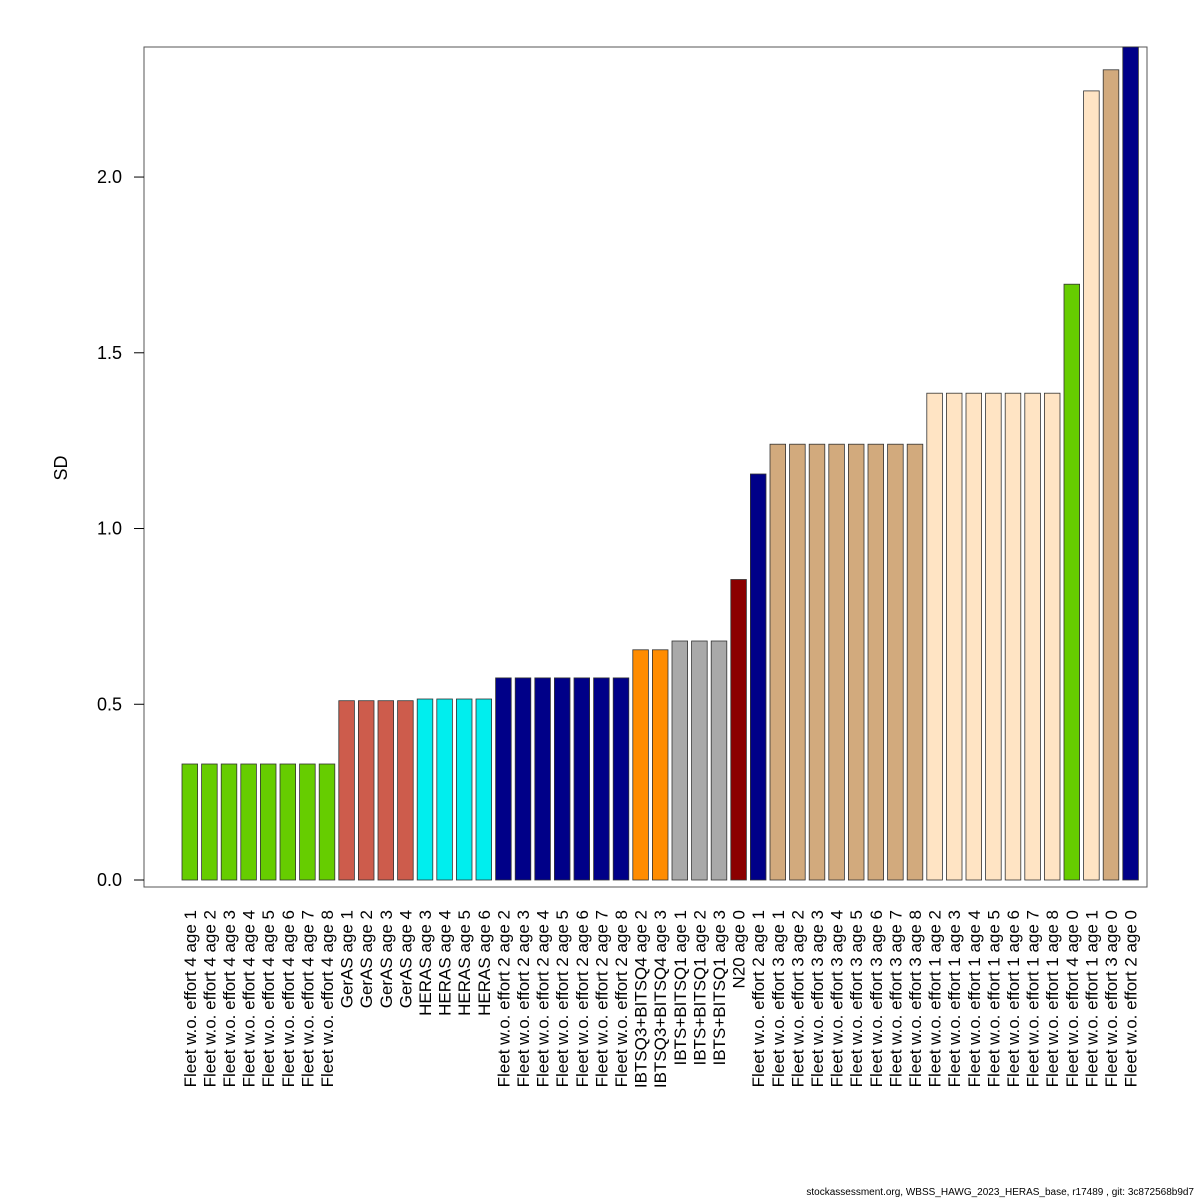 Image resolution: width=1200 pixels, height=1200 pixels. I want to click on x-tick-label: IBTS+BITSQ1 age 2, so click(699, 987).